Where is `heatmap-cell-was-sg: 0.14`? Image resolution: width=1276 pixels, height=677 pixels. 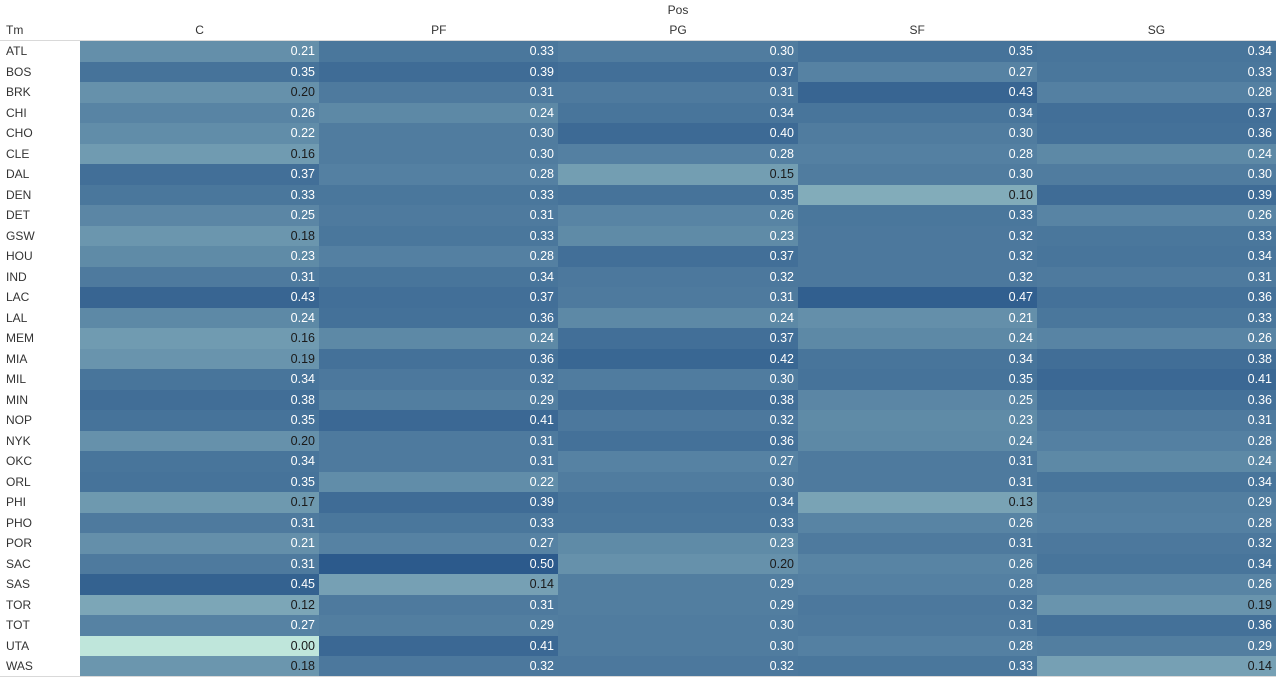 heatmap-cell-was-sg: 0.14 is located at coordinates (1156, 666).